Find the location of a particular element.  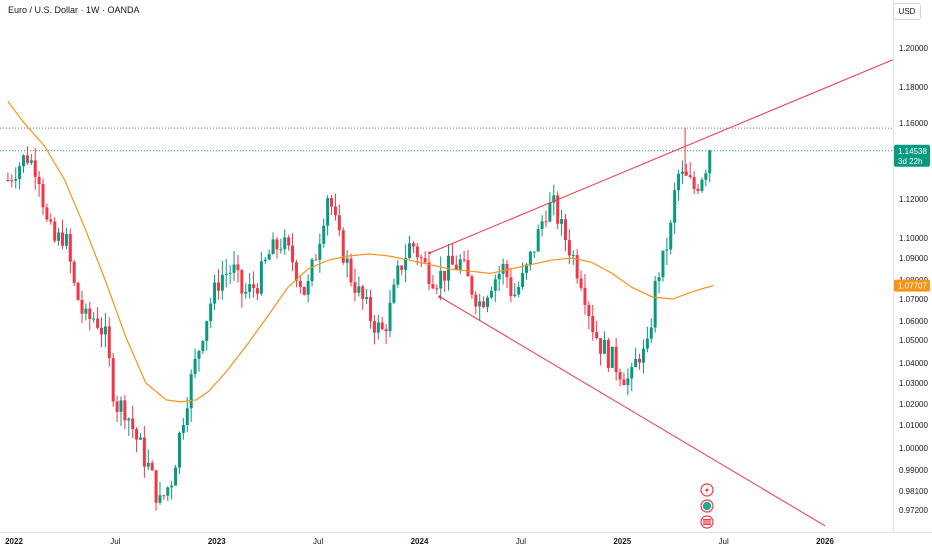

x-tick-label: 2023 is located at coordinates (217, 541).